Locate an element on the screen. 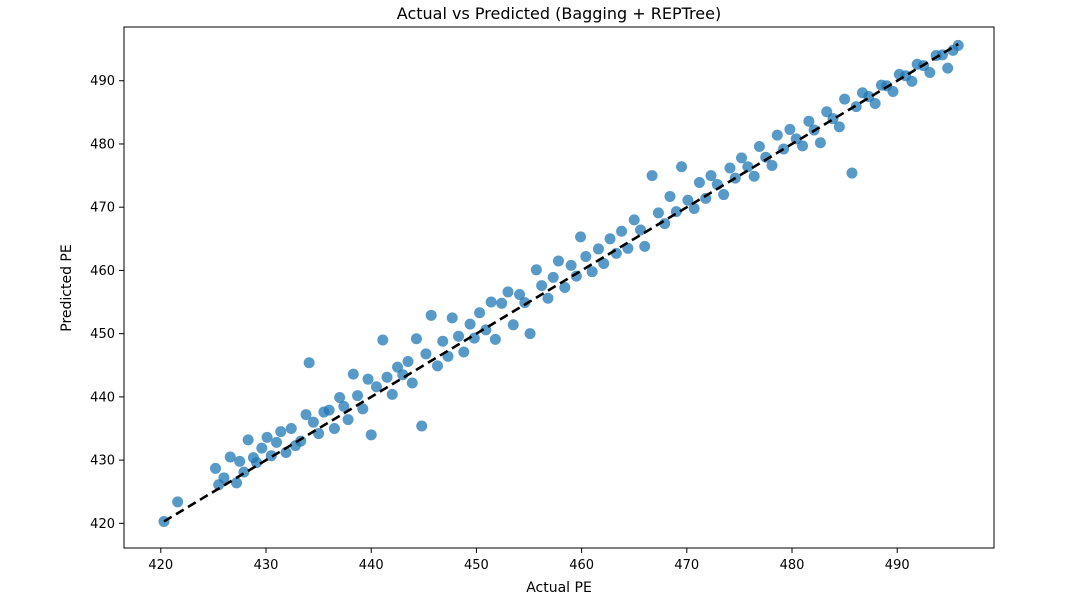 Image resolution: width=1066 pixels, height=605 pixels. x-tick-label: 490 is located at coordinates (897, 565).